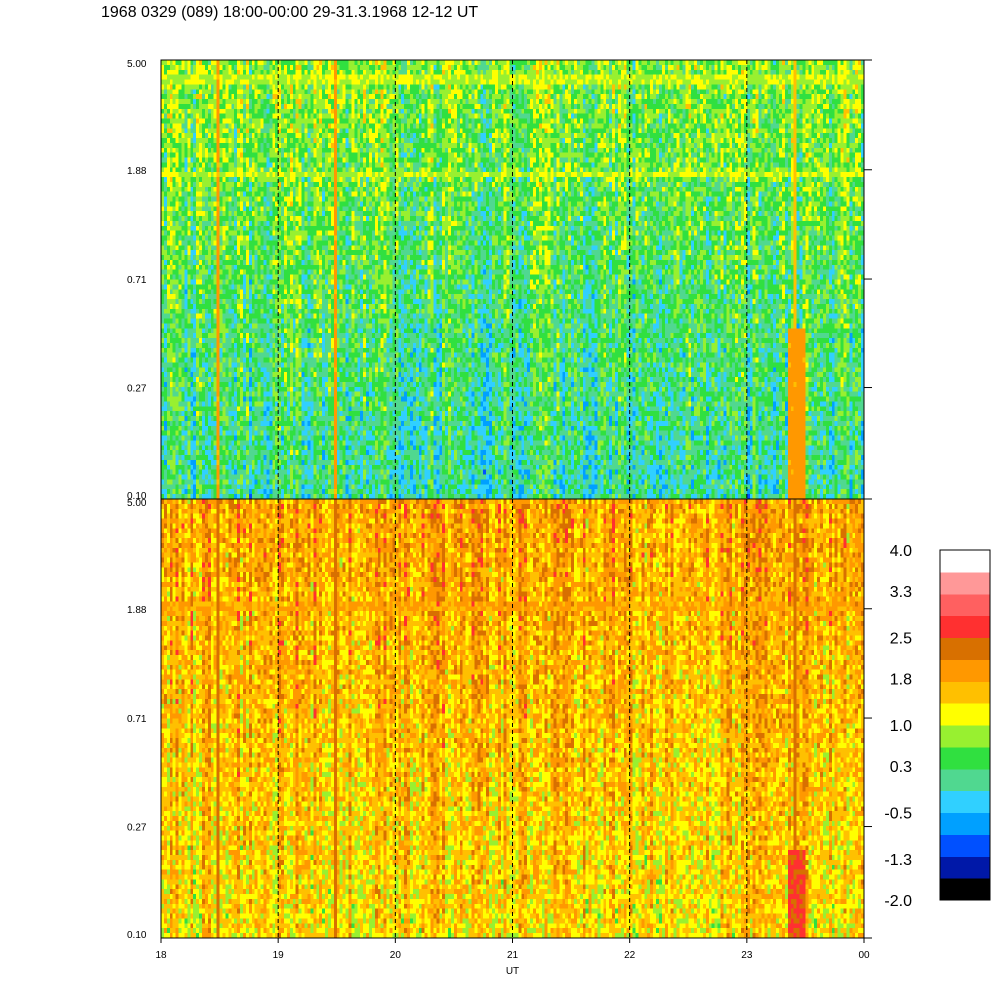 The height and width of the screenshot is (1000, 1000). Describe the element at coordinates (901, 726) in the screenshot. I see `colorbar-label: 1.0` at that location.